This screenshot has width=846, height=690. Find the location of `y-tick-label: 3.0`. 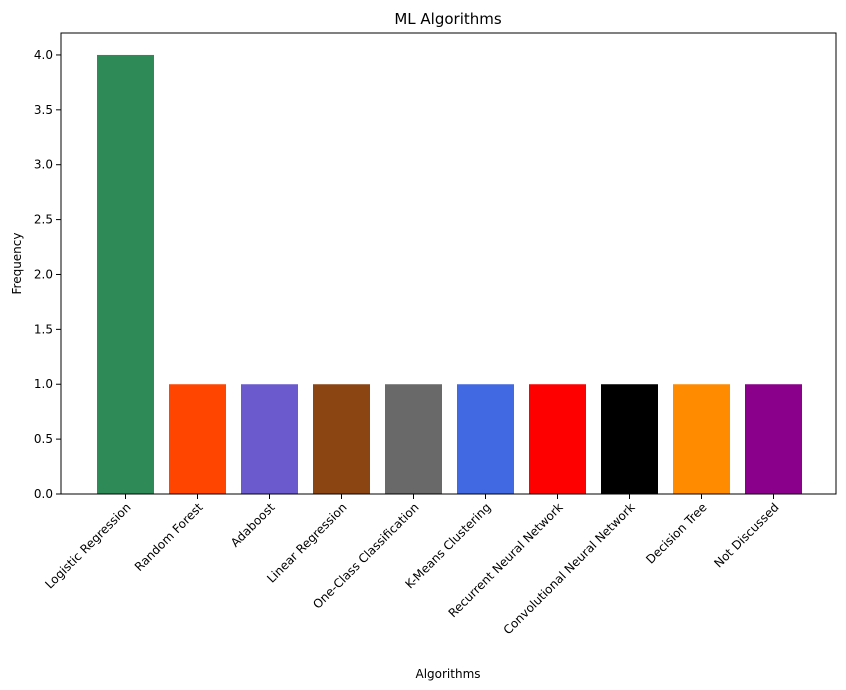

y-tick-label: 3.0 is located at coordinates (43, 165).